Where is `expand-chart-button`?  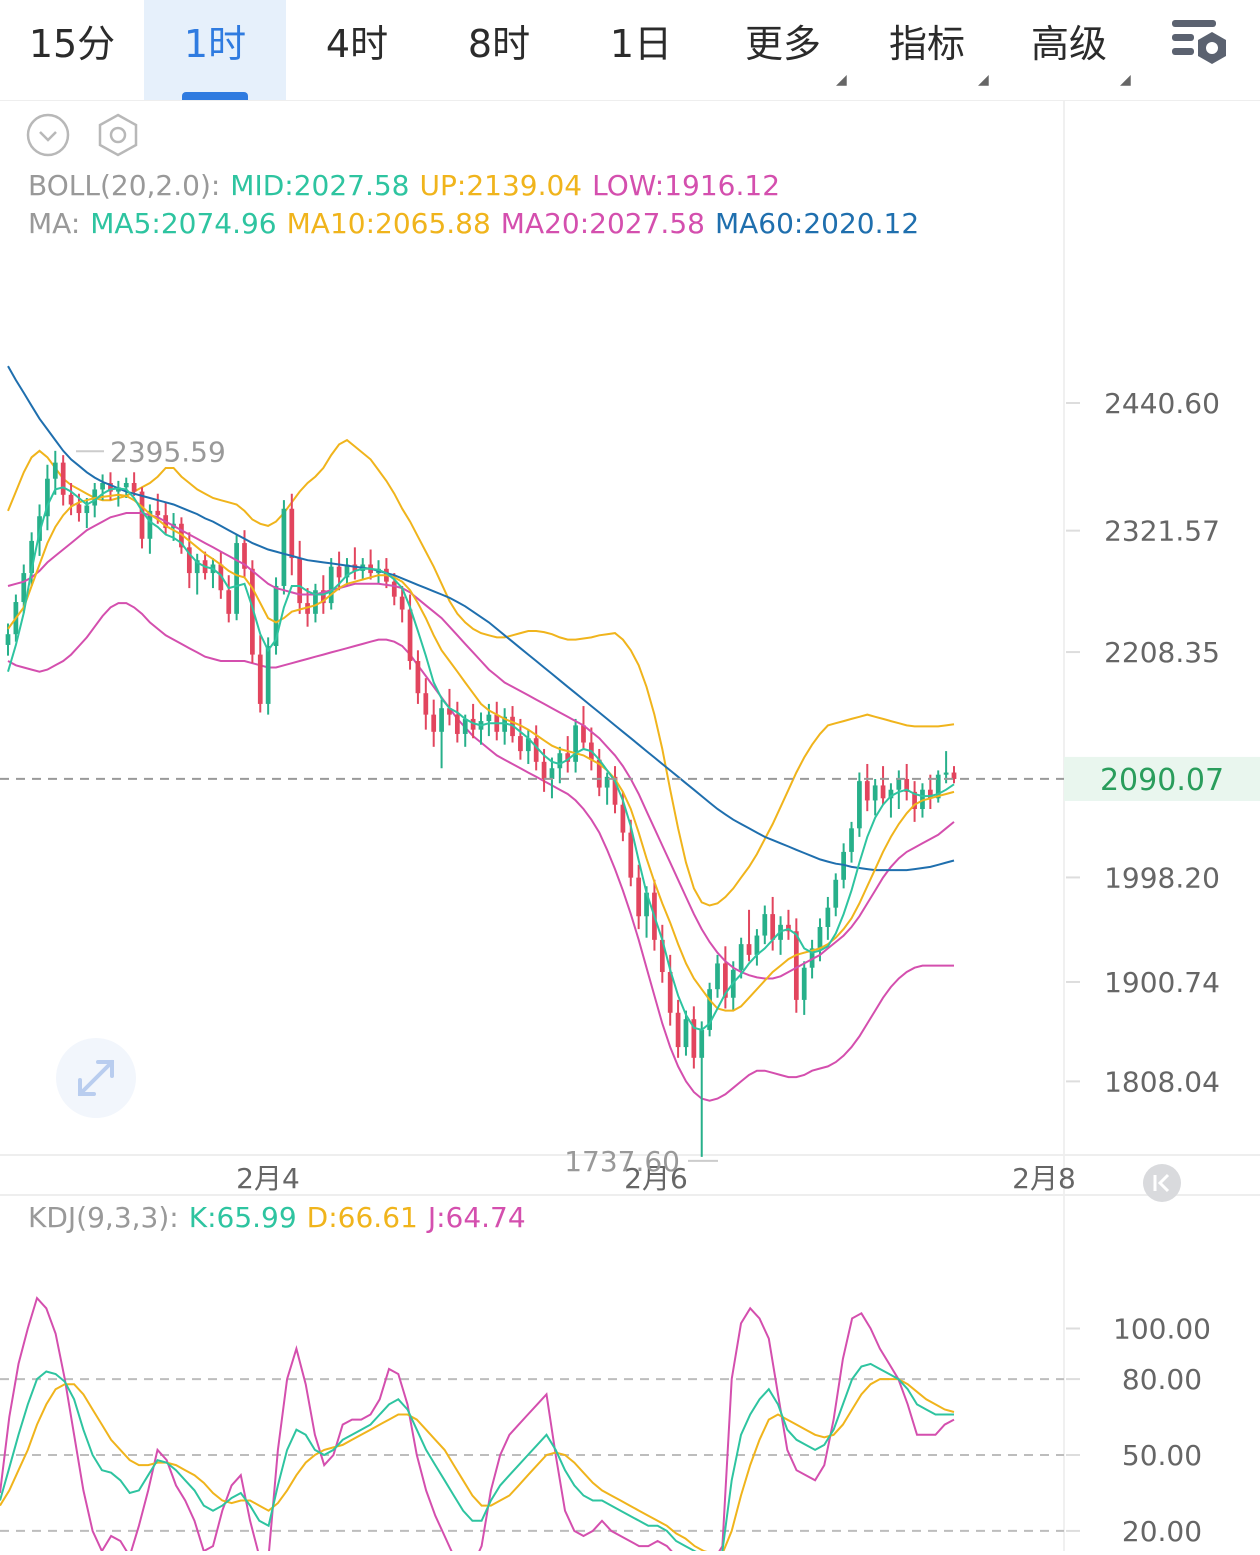
expand-chart-button is located at coordinates (96, 1078).